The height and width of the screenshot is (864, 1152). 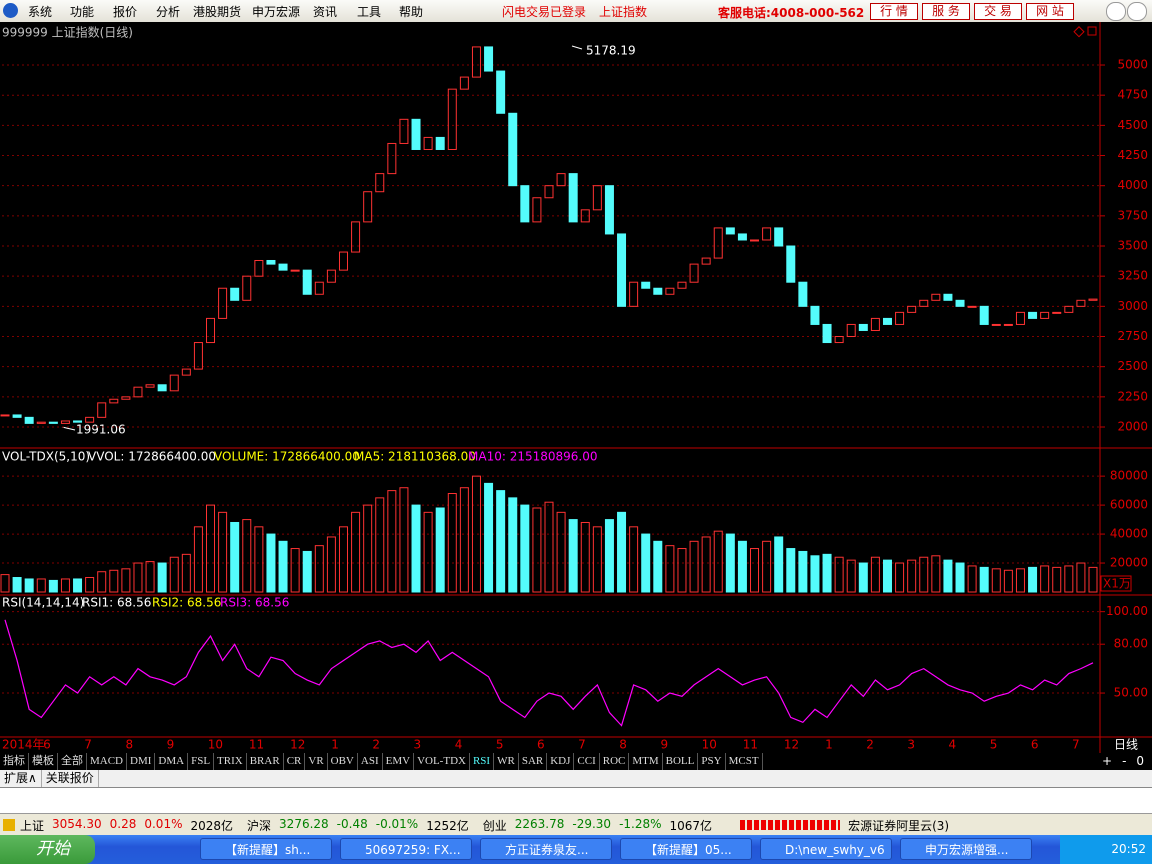 I want to click on indicator-tab: DMA, so click(x=172, y=761).